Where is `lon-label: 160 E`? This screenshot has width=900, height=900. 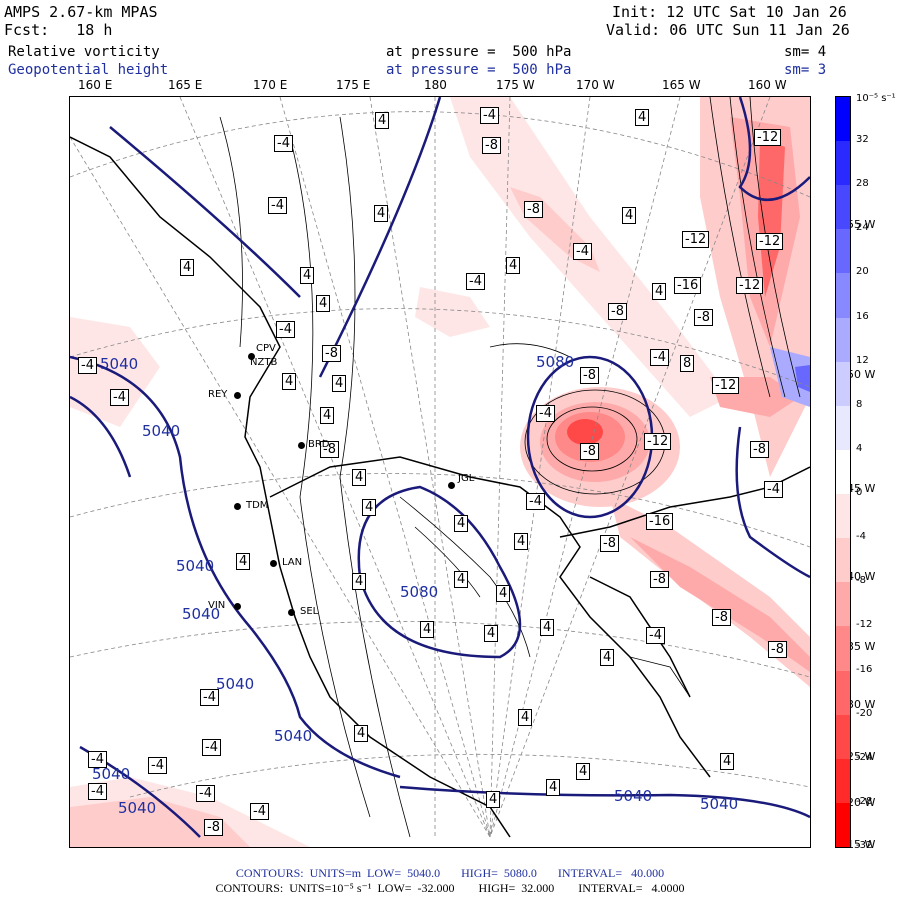
lon-label: 160 E is located at coordinates (95, 85).